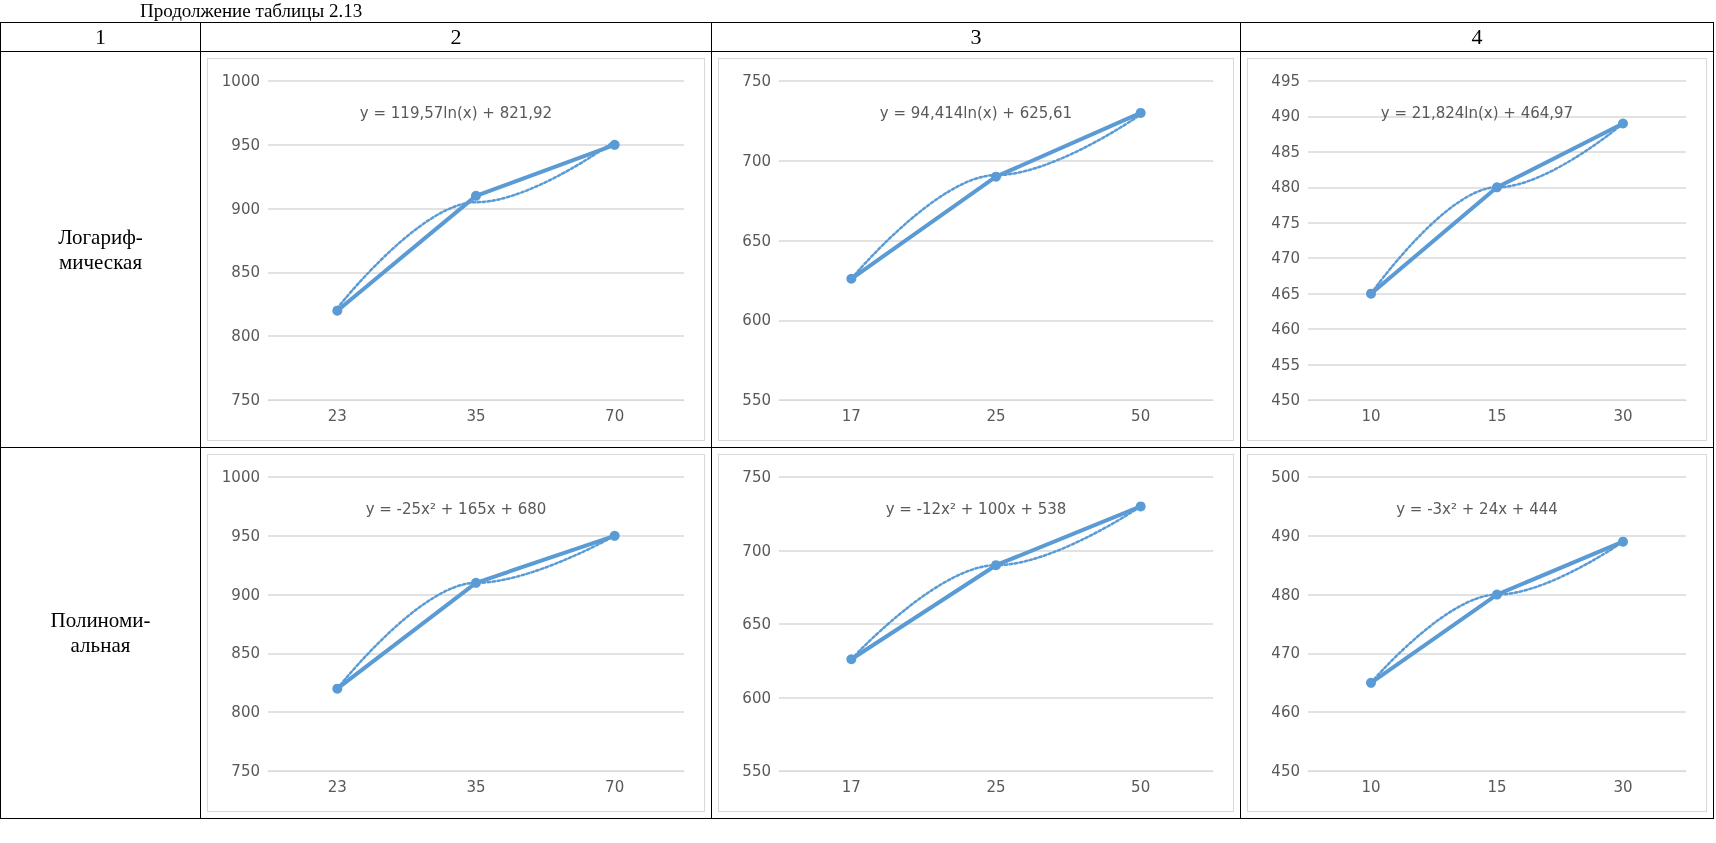 This screenshot has width=1716, height=843. I want to click on text: 1, so click(100, 37).